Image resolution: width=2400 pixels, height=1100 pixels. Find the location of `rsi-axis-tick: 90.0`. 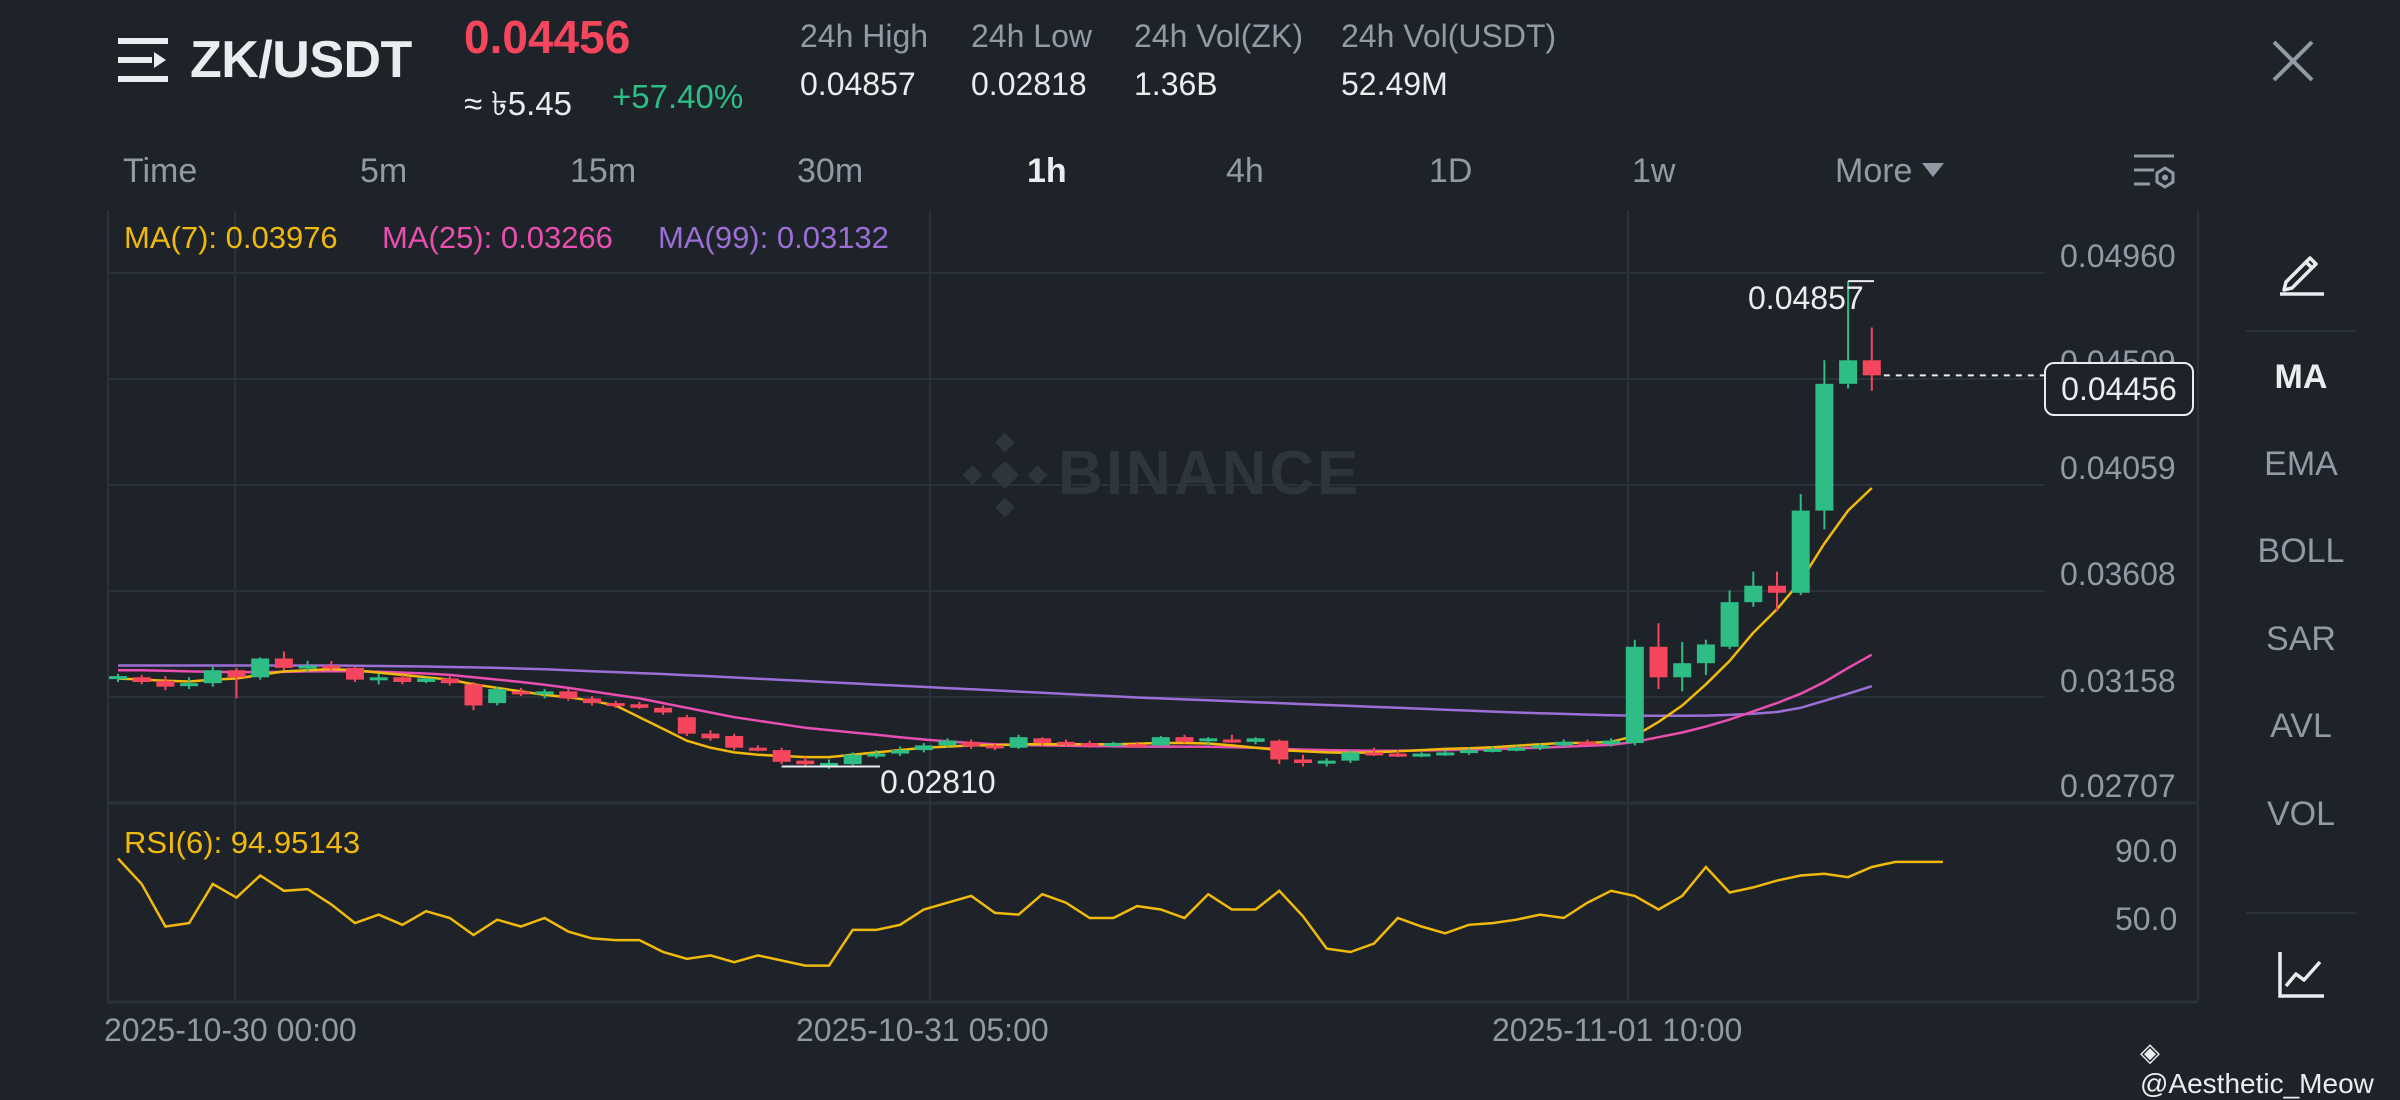

rsi-axis-tick: 90.0 is located at coordinates (2146, 851).